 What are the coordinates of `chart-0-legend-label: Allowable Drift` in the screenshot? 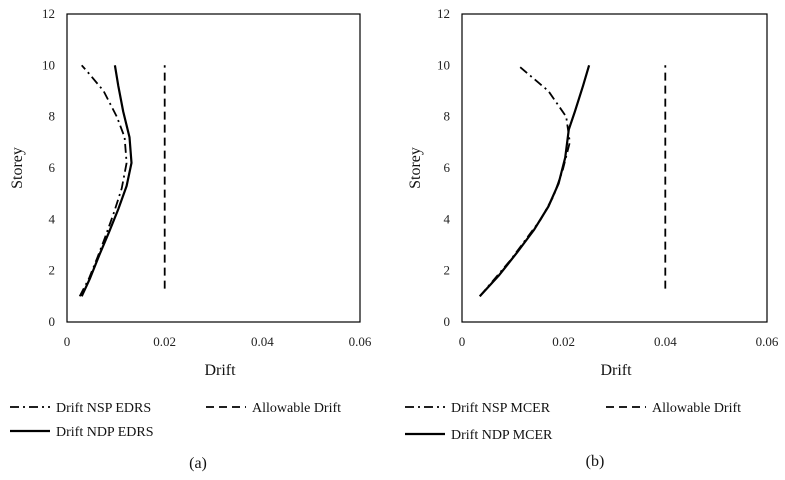 It's located at (296, 408).